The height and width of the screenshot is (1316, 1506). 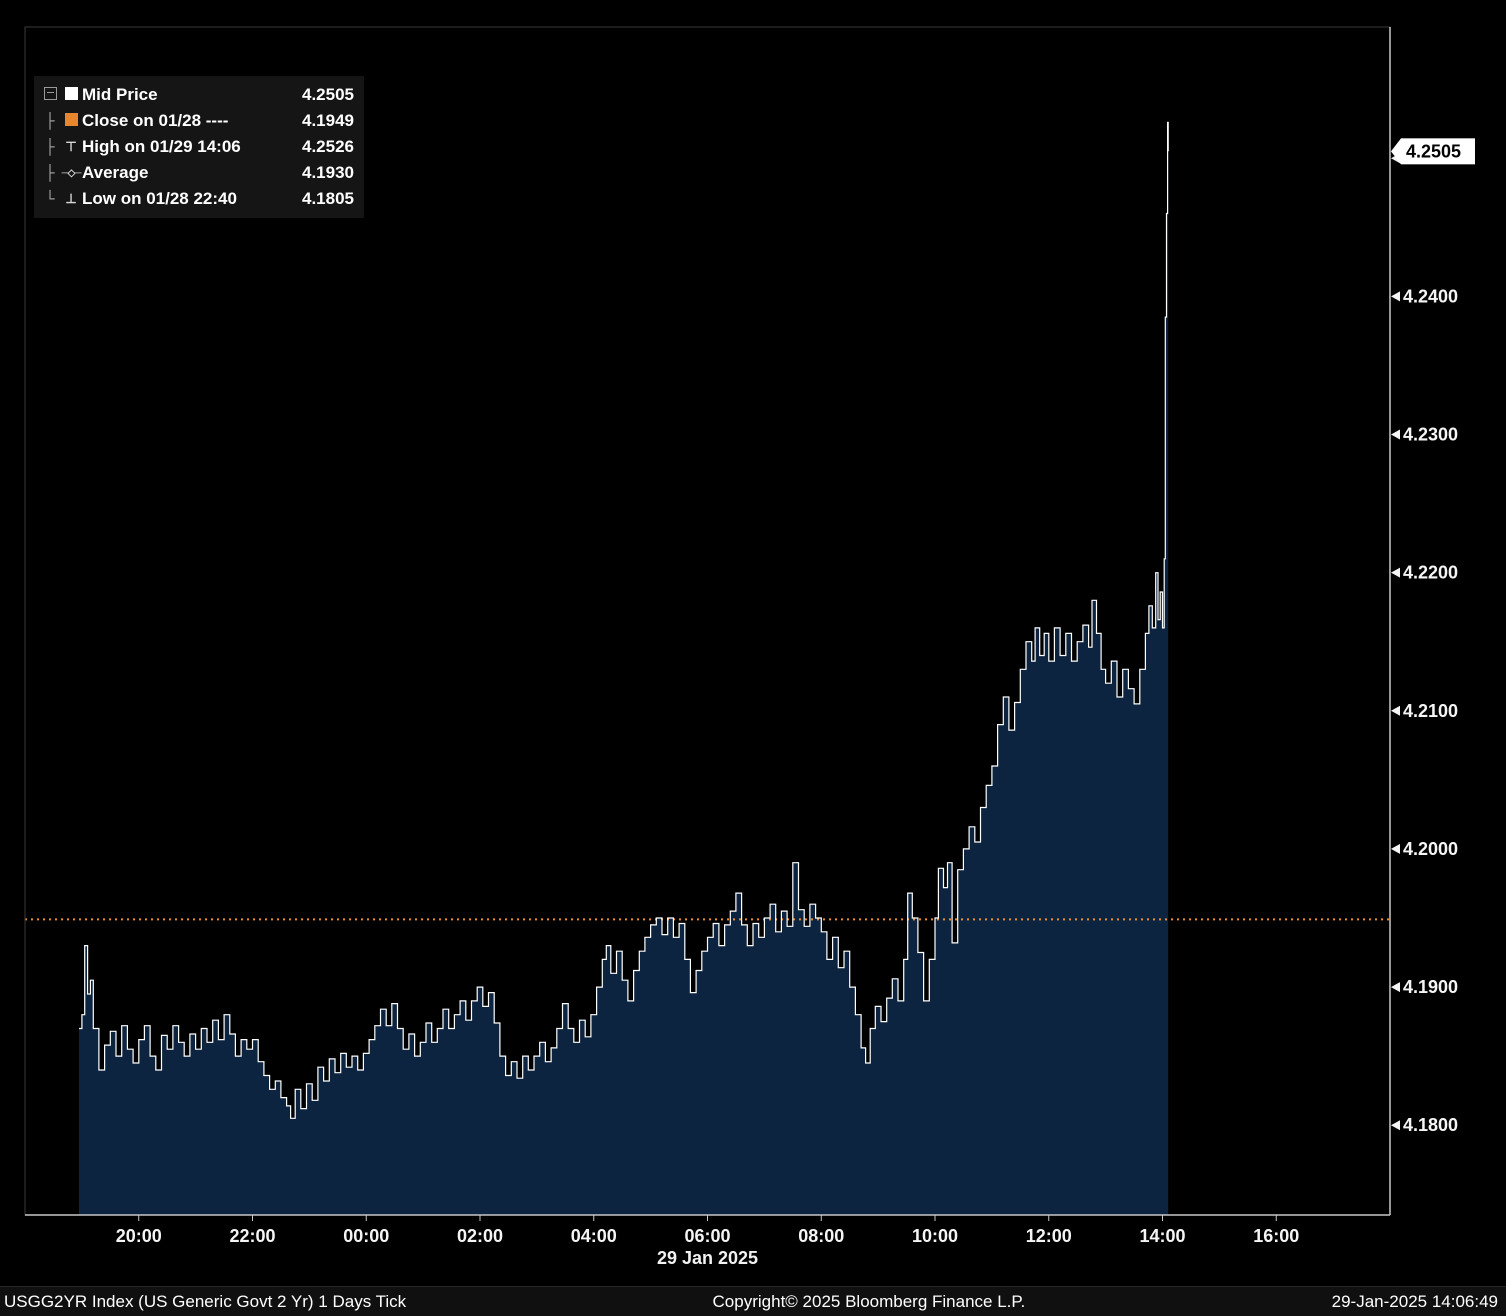 What do you see at coordinates (480, 1236) in the screenshot?
I see `x-axis-tick-label: 02:00` at bounding box center [480, 1236].